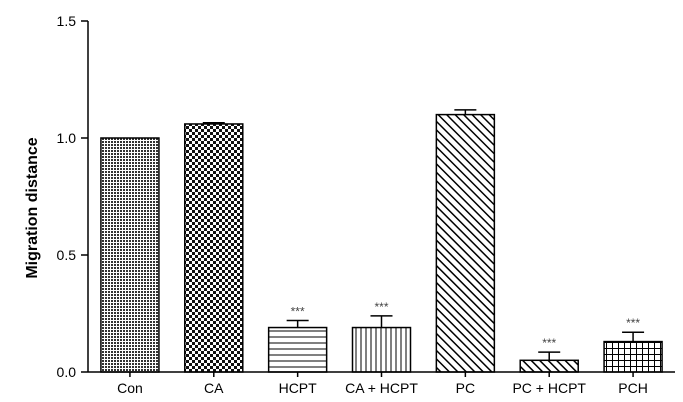 Image resolution: width=683 pixels, height=402 pixels. Describe the element at coordinates (73, 196) in the screenshot. I see `y-axis: 0.0 0.5 1.0 1.5` at that location.